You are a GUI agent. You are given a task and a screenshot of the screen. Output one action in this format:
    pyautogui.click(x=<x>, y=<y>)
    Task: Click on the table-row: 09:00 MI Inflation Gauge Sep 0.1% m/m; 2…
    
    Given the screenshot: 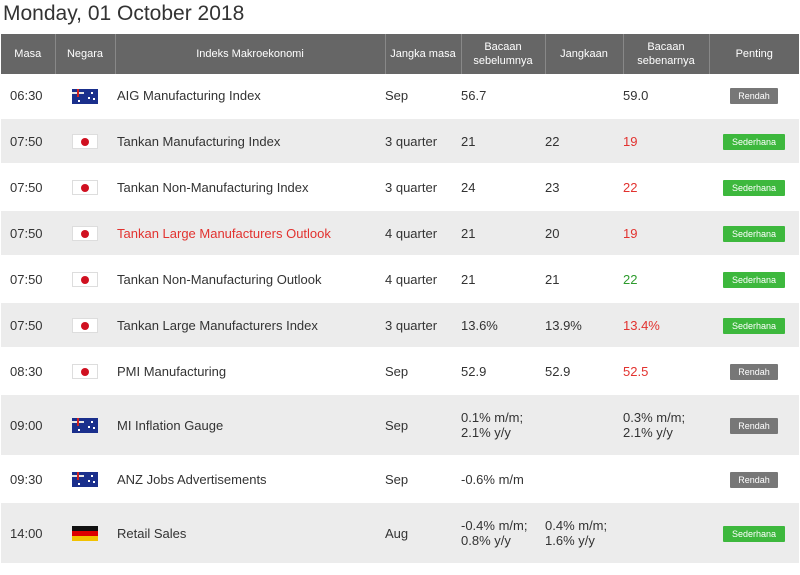 What is the action you would take?
    pyautogui.click(x=400, y=425)
    